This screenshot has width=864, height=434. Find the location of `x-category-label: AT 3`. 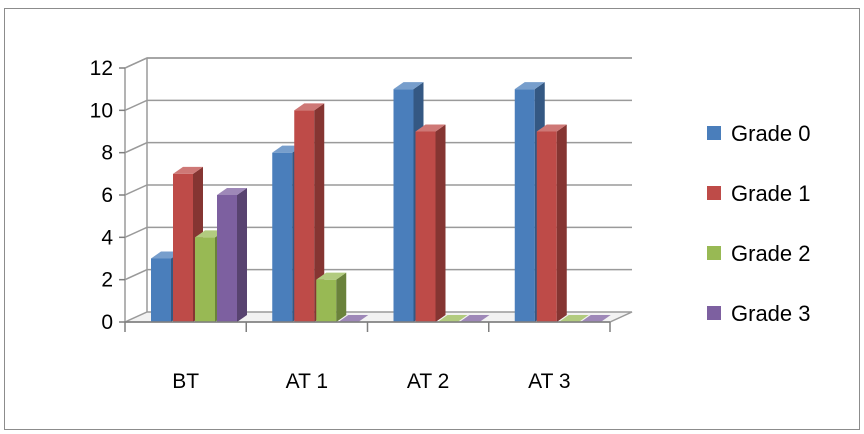

x-category-label: AT 3 is located at coordinates (549, 381).